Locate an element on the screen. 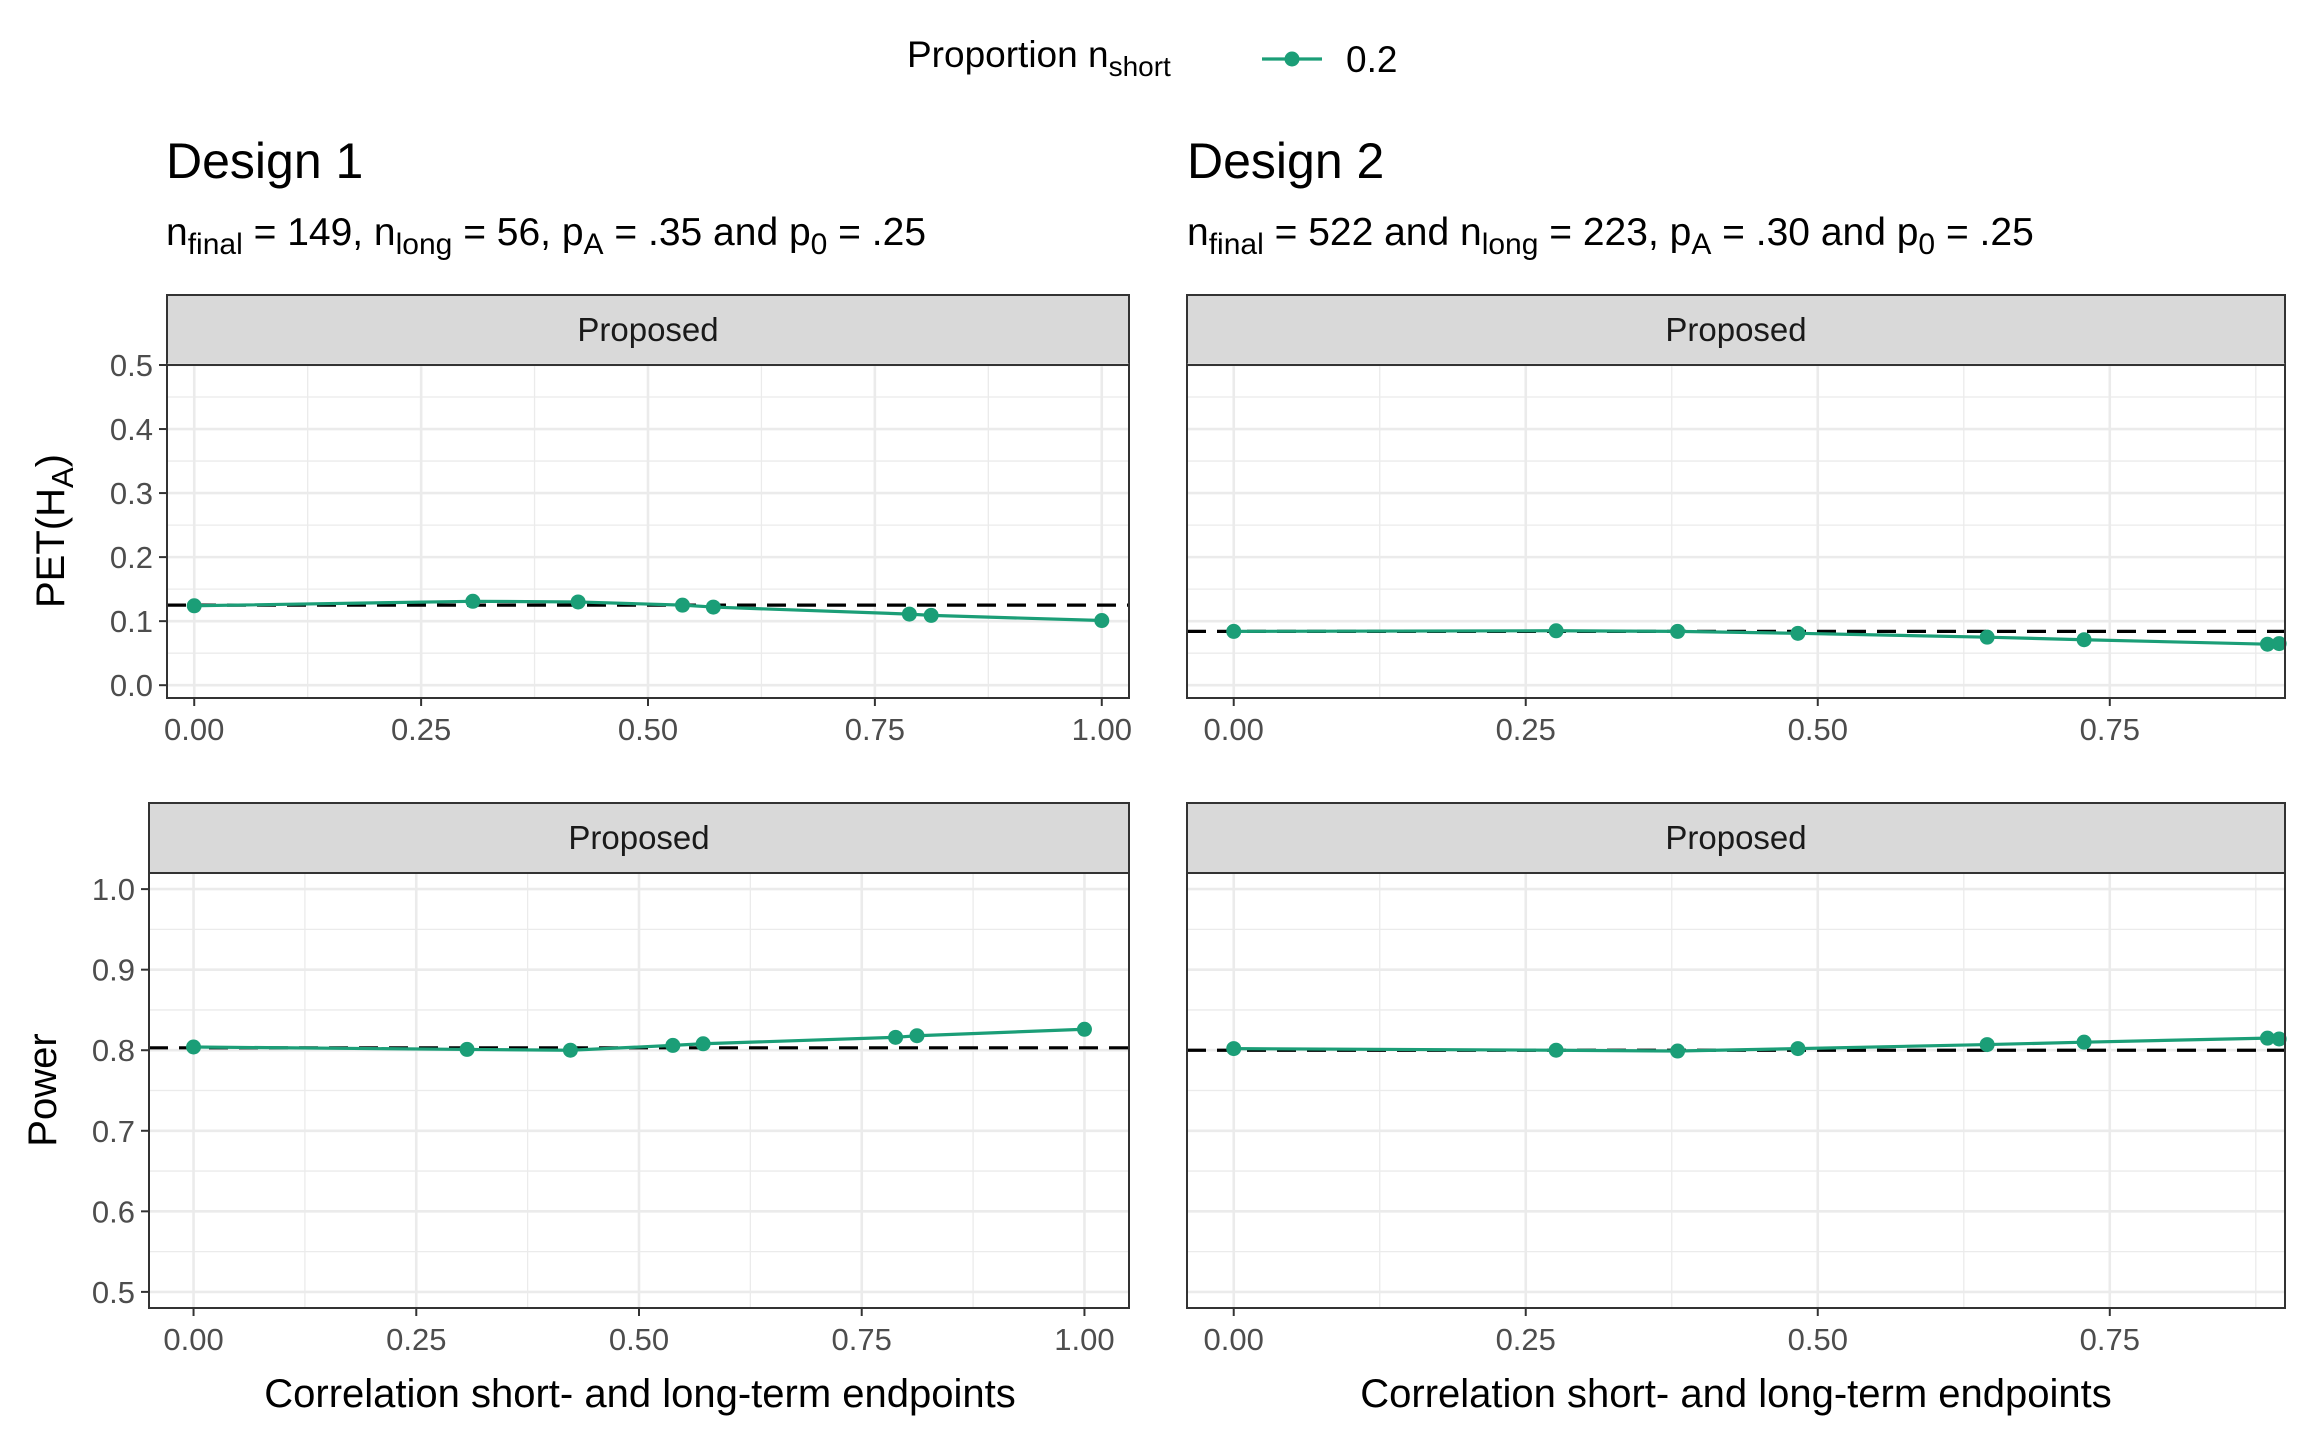 This screenshot has width=2304, height=1445. y-tick-label: 0.1 is located at coordinates (131, 621).